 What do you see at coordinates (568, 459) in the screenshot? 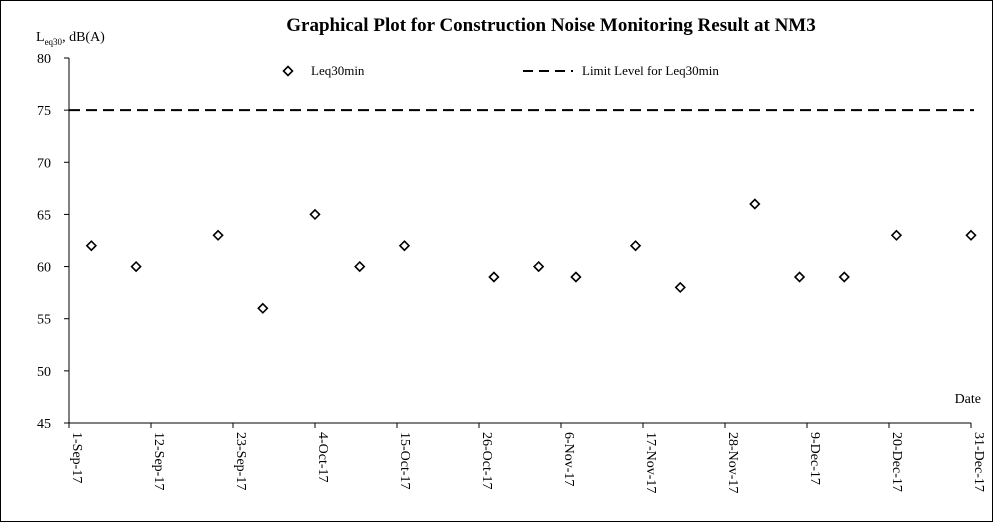
I see `x-tick-label: 6-Nov-17` at bounding box center [568, 459].